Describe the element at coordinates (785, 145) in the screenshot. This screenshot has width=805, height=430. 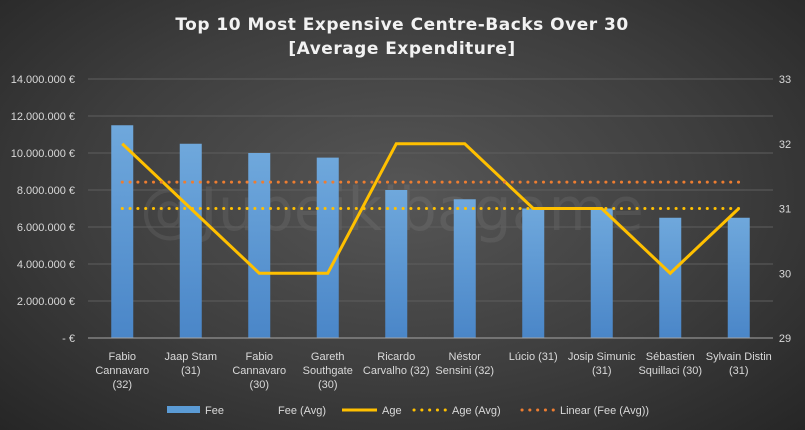
I see `y-right-tick: 32` at that location.